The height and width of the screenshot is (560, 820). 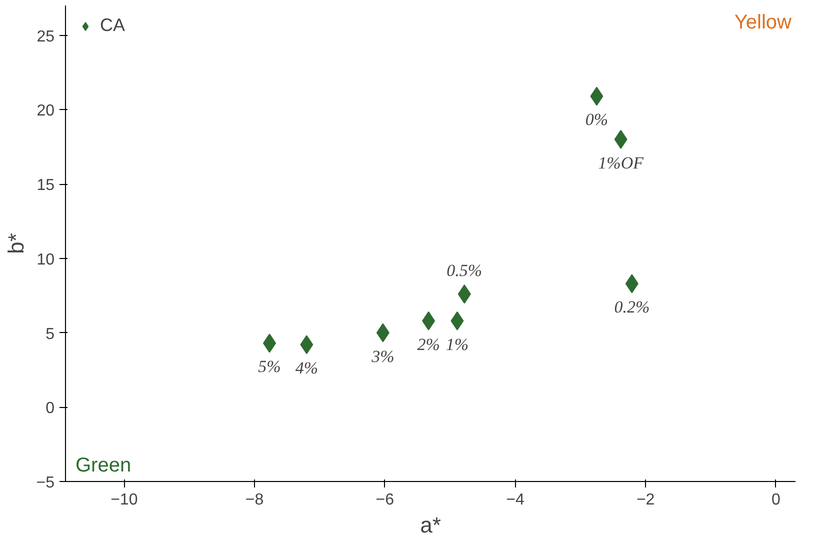 I want to click on x-tick-label: −8, so click(x=254, y=500).